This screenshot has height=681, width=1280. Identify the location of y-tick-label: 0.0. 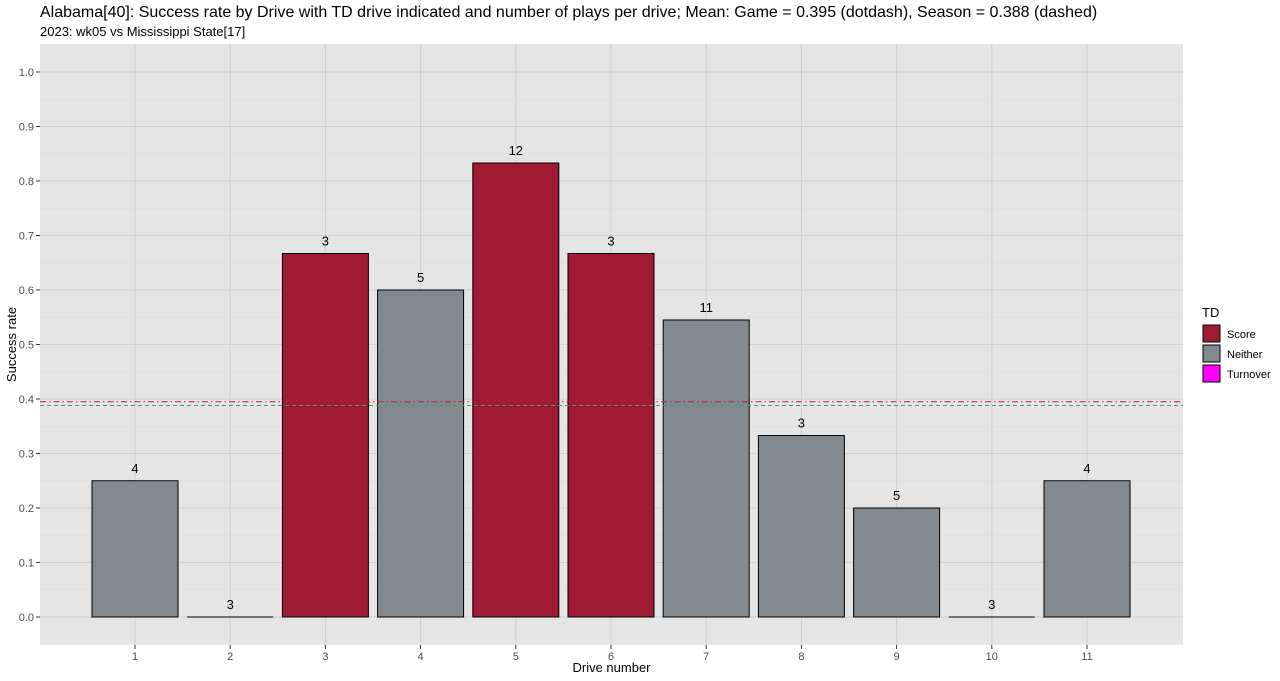
(26, 618).